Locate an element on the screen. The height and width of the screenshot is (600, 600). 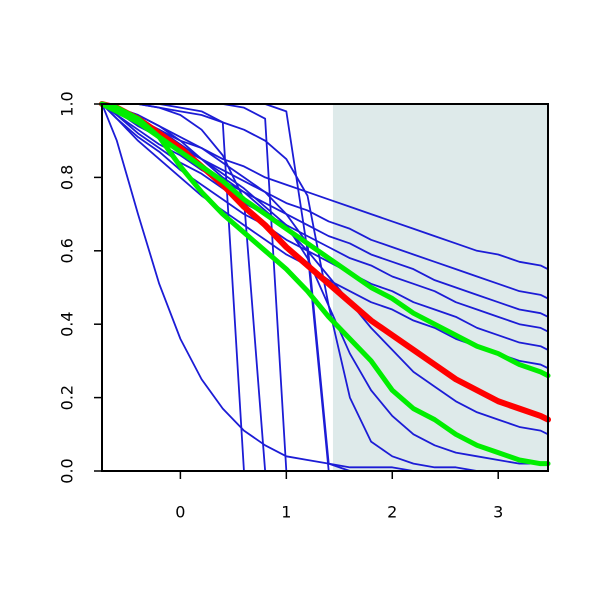
y-tick-label: 0.6 is located at coordinates (67, 250).